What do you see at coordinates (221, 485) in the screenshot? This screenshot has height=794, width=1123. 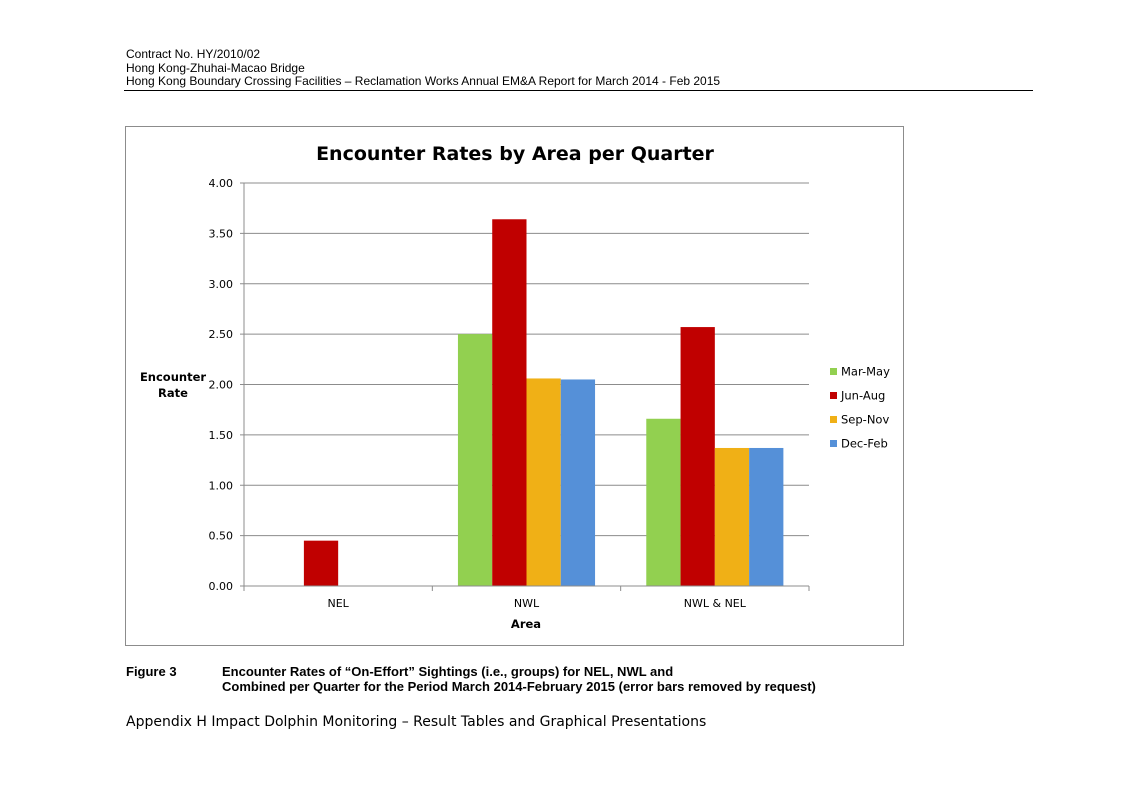 I see `y-tick-label: 1.00` at bounding box center [221, 485].